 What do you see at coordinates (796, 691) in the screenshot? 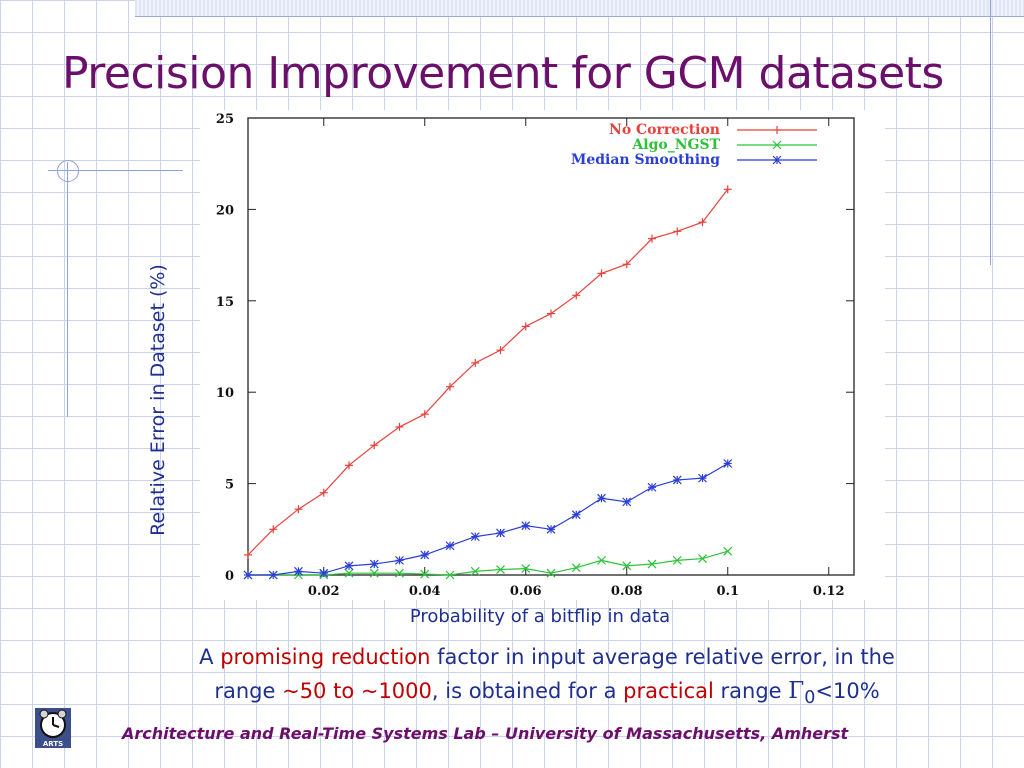
I see `gamma-symbol: Γ` at bounding box center [796, 691].